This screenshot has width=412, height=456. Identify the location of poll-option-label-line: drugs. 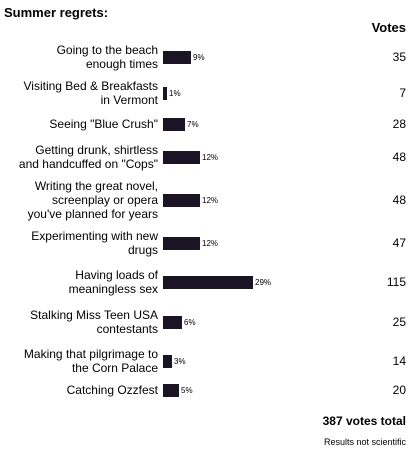
(142, 250).